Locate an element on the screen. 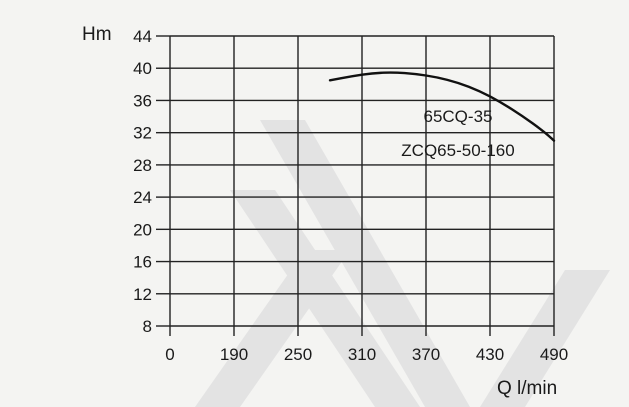  y-tick-label: 16 is located at coordinates (142, 262).